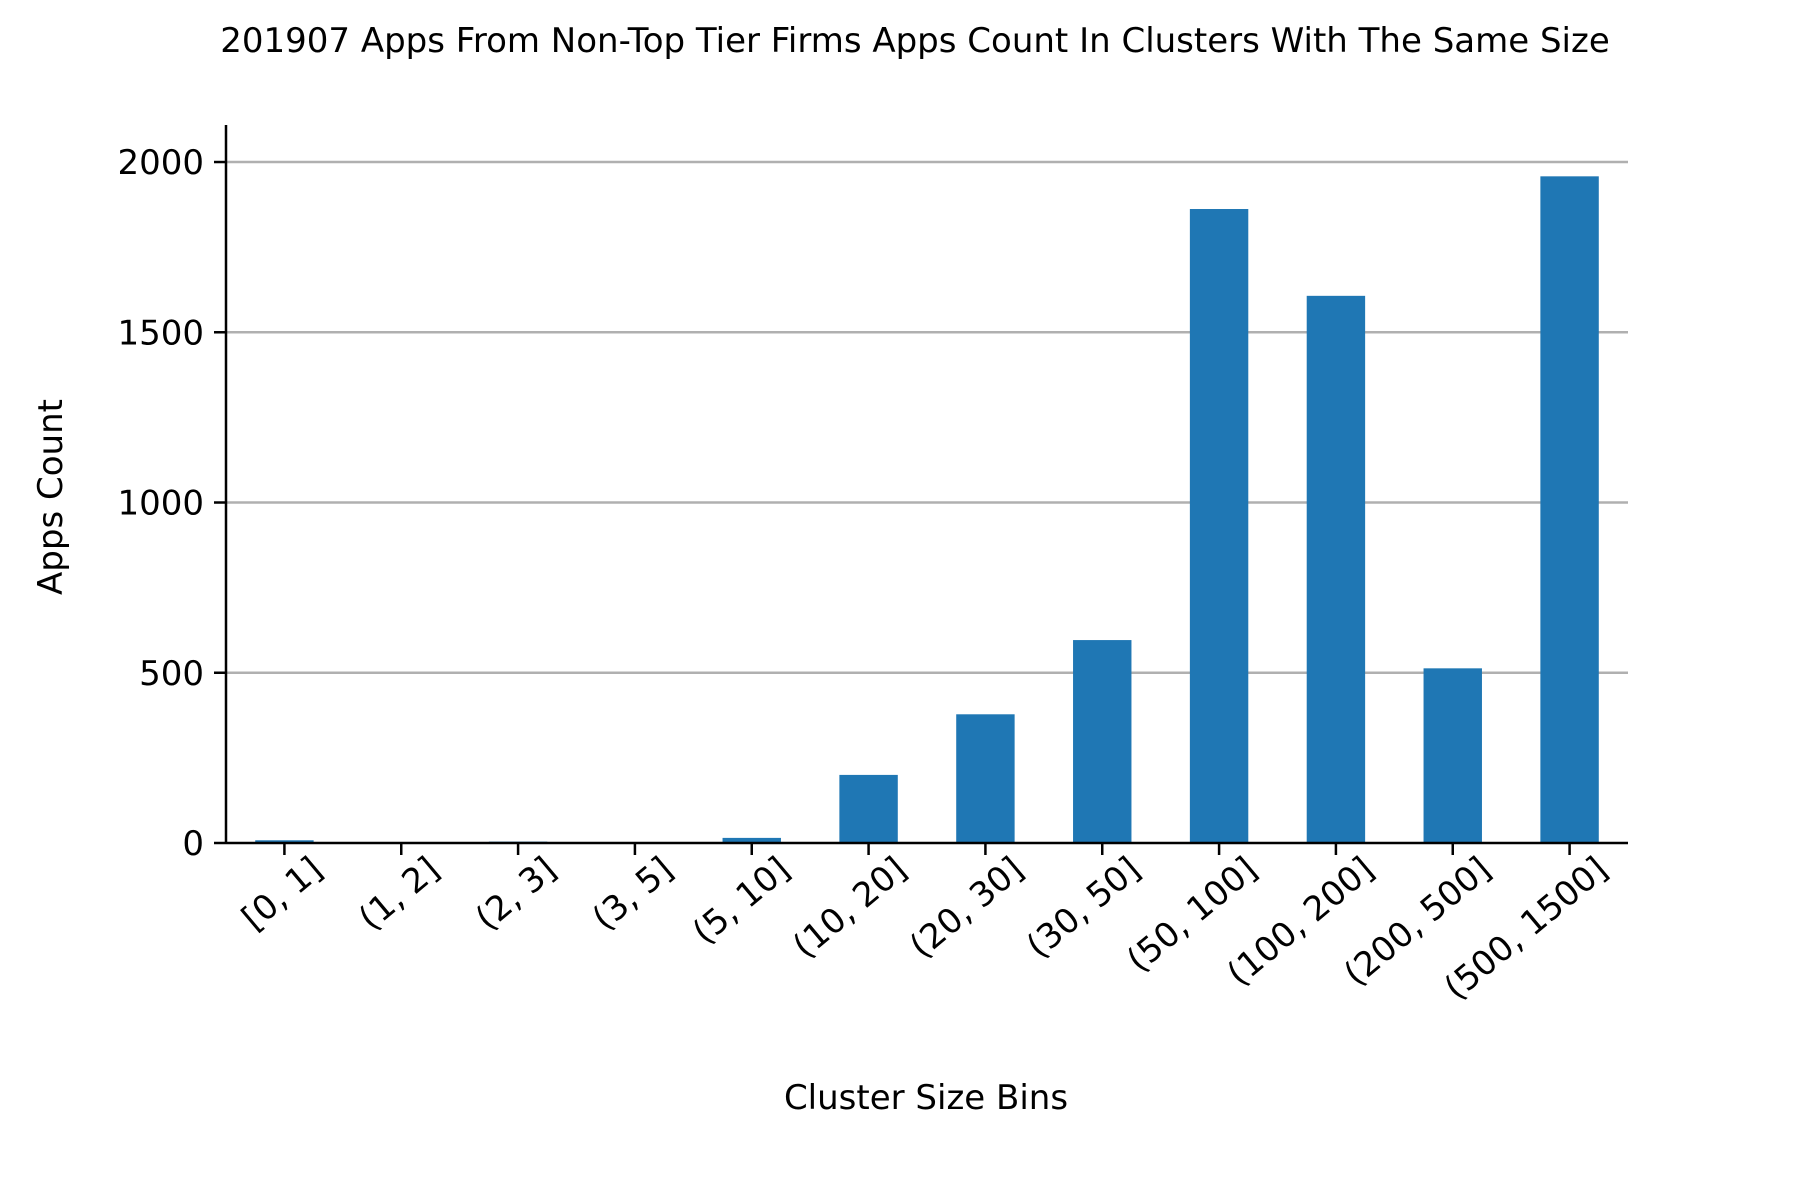 This screenshot has height=1200, width=1800. What do you see at coordinates (282, 893) in the screenshot?
I see `x-tick-label-0: [0, 1]` at bounding box center [282, 893].